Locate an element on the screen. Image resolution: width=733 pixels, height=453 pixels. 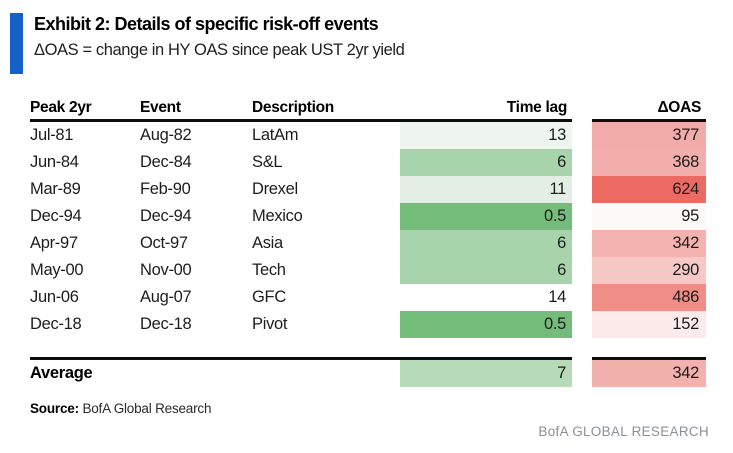
table-row: Jul-81 Aug-82 LatAm 13 377 is located at coordinates (368, 135).